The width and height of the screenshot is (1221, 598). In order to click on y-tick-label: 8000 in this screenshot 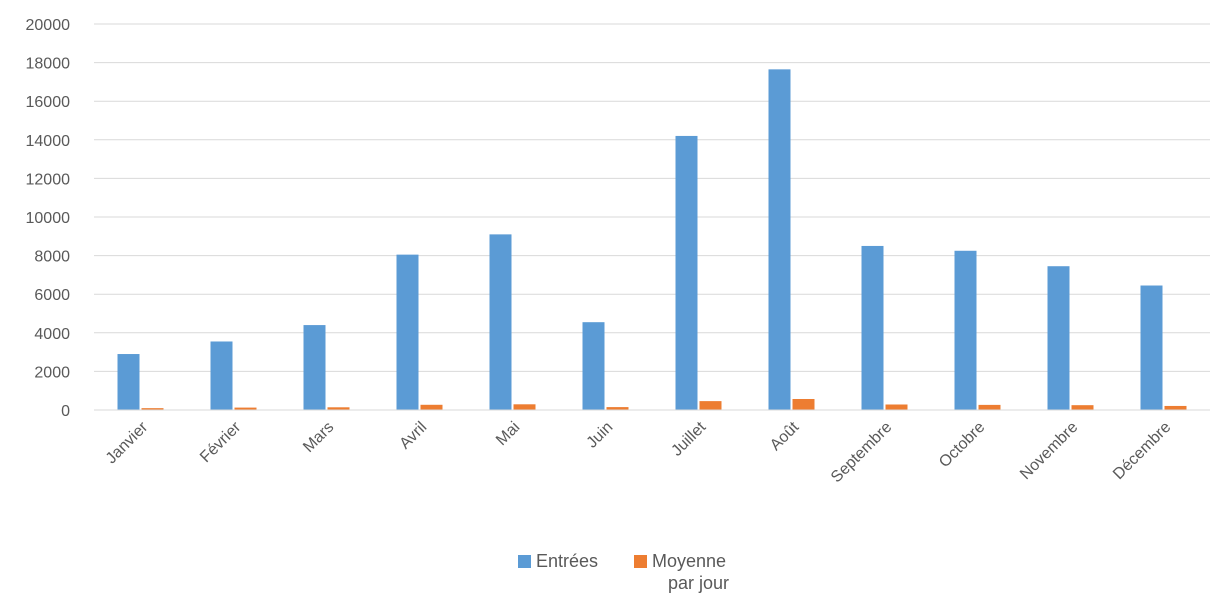, I will do `click(52, 257)`.